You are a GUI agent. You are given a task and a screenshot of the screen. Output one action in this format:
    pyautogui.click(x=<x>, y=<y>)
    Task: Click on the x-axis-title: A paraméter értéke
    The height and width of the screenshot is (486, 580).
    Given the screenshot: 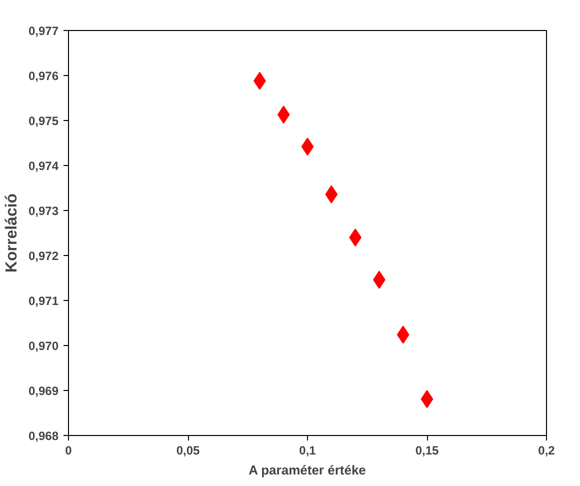 What is the action you would take?
    pyautogui.click(x=307, y=470)
    